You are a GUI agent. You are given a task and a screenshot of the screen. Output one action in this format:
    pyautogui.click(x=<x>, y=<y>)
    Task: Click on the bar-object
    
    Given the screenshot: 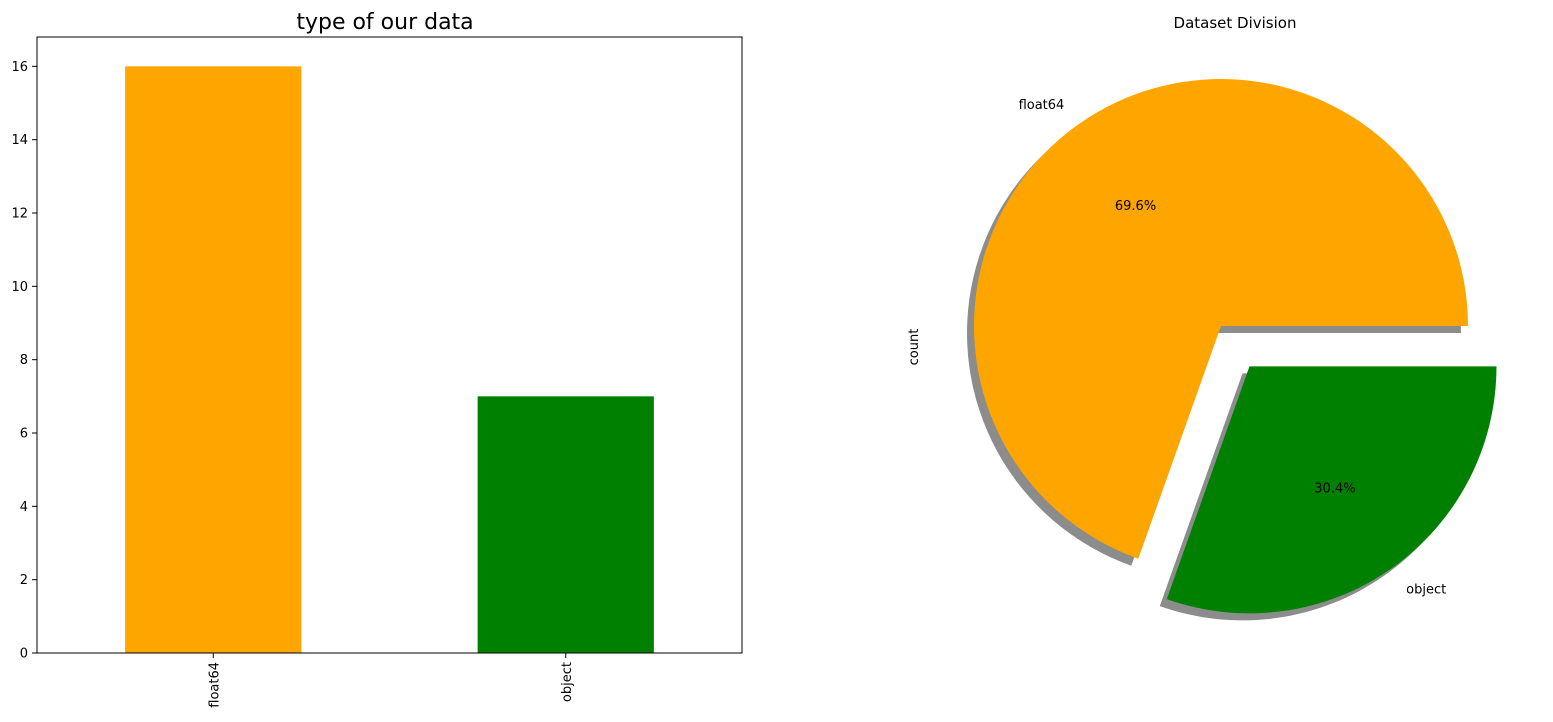 What is the action you would take?
    pyautogui.click(x=565, y=524)
    